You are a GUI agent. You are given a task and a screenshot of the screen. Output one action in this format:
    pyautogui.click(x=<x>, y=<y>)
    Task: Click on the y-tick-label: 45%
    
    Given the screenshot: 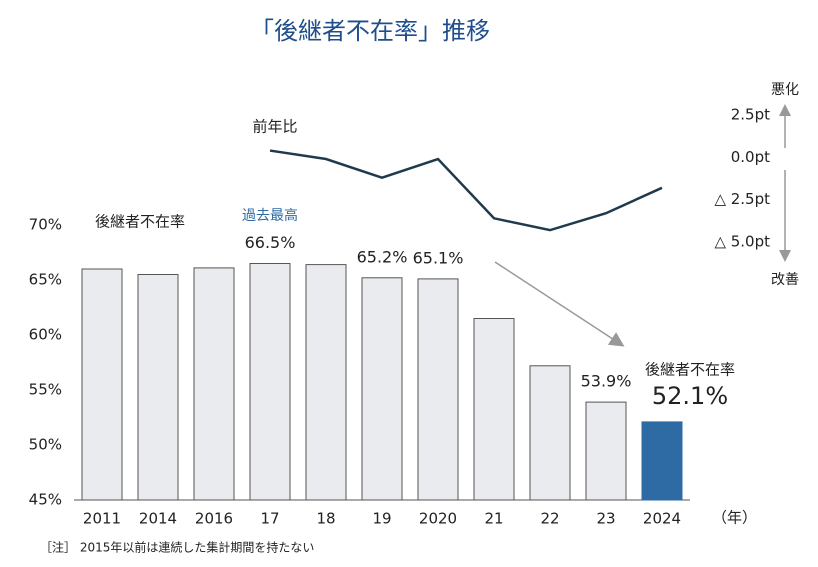 What is the action you would take?
    pyautogui.click(x=45, y=500)
    